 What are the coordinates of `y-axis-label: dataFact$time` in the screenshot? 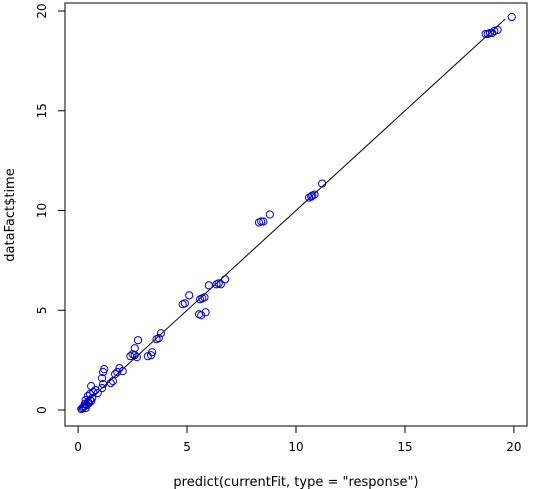 It's located at (10, 214).